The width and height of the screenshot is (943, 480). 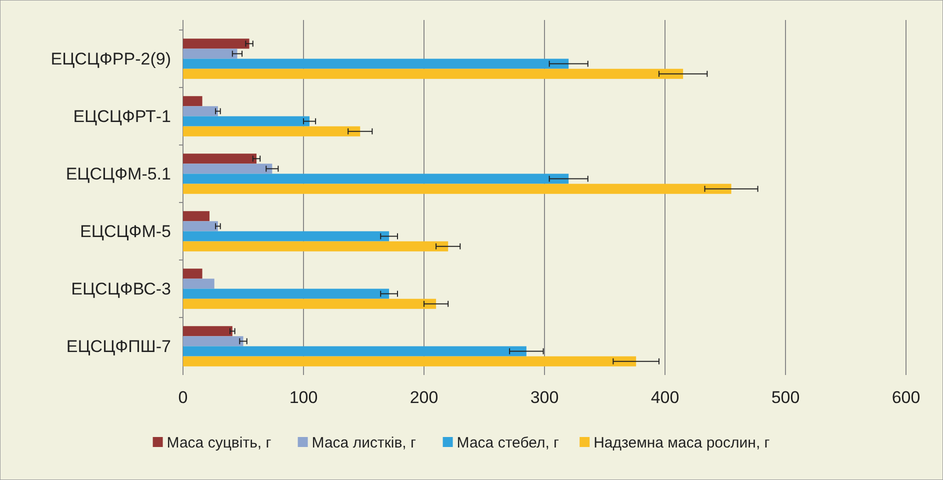 What do you see at coordinates (125, 232) in the screenshot?
I see `y-tick-label: ЕЦСЦФМ-5` at bounding box center [125, 232].